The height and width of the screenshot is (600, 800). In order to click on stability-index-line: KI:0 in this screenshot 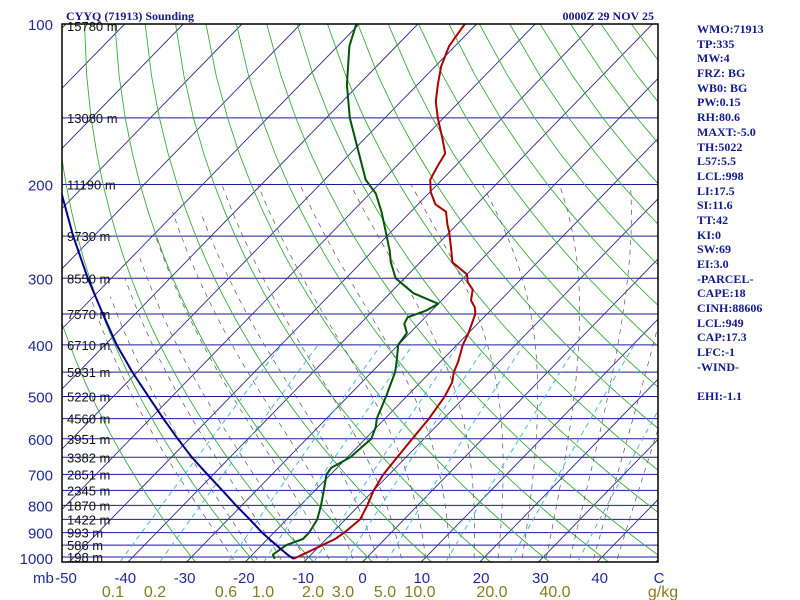, I will do `click(709, 234)`.